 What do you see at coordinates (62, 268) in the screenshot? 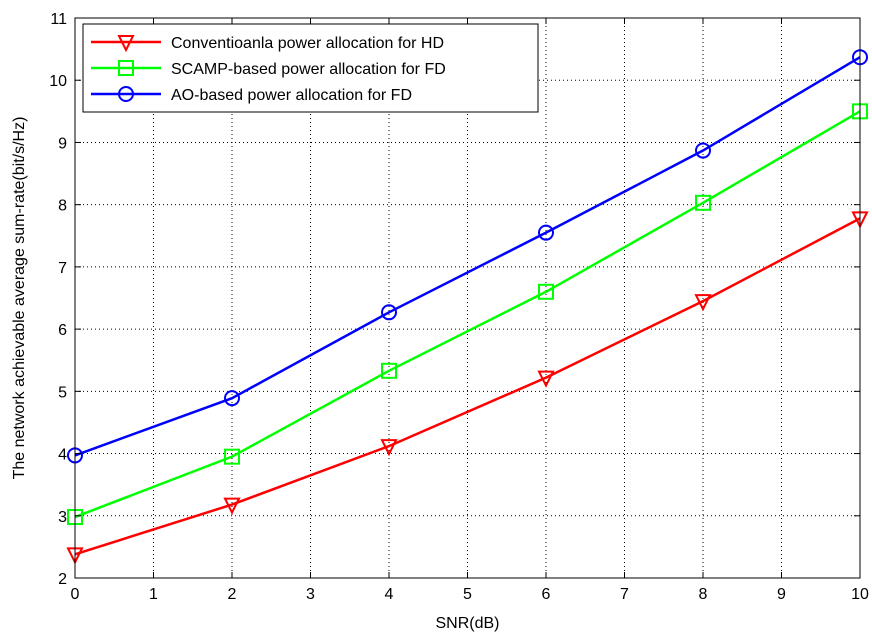
I see `y-tick-label: 7` at bounding box center [62, 268].